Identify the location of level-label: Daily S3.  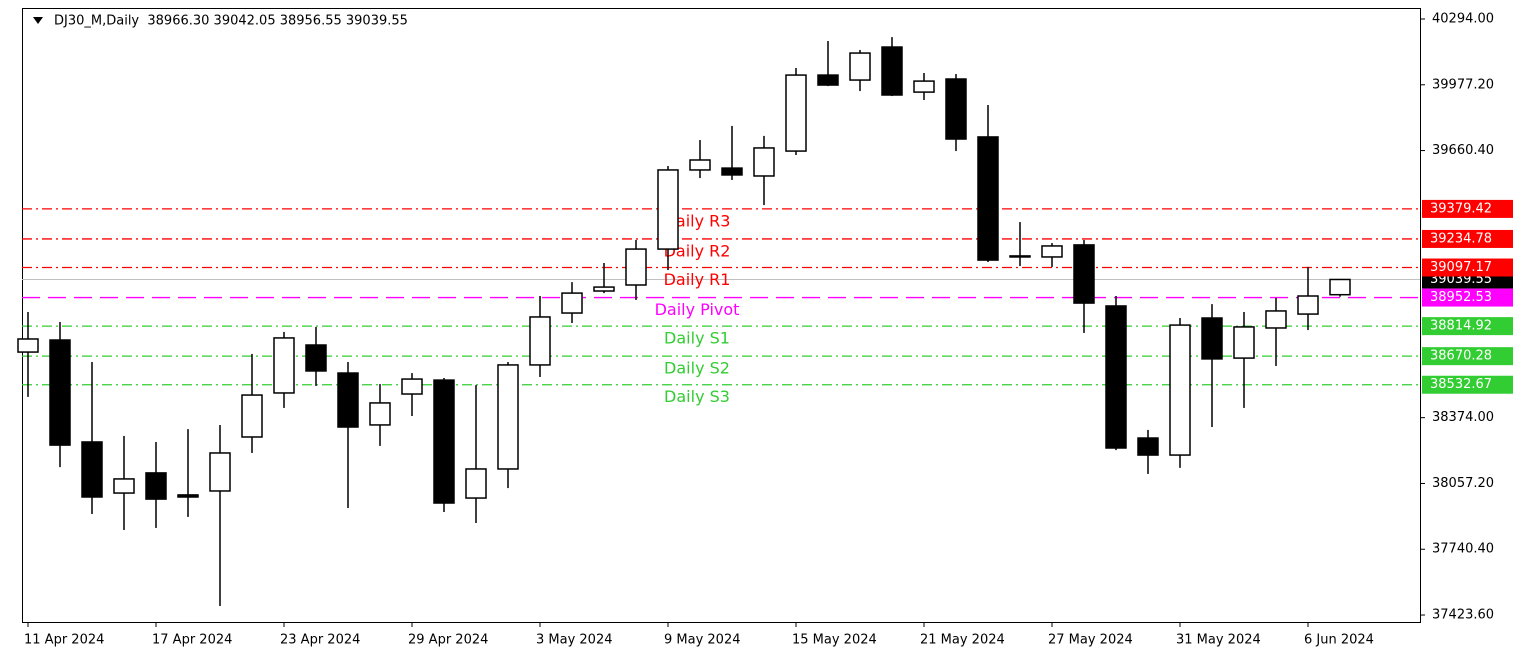
(697, 396).